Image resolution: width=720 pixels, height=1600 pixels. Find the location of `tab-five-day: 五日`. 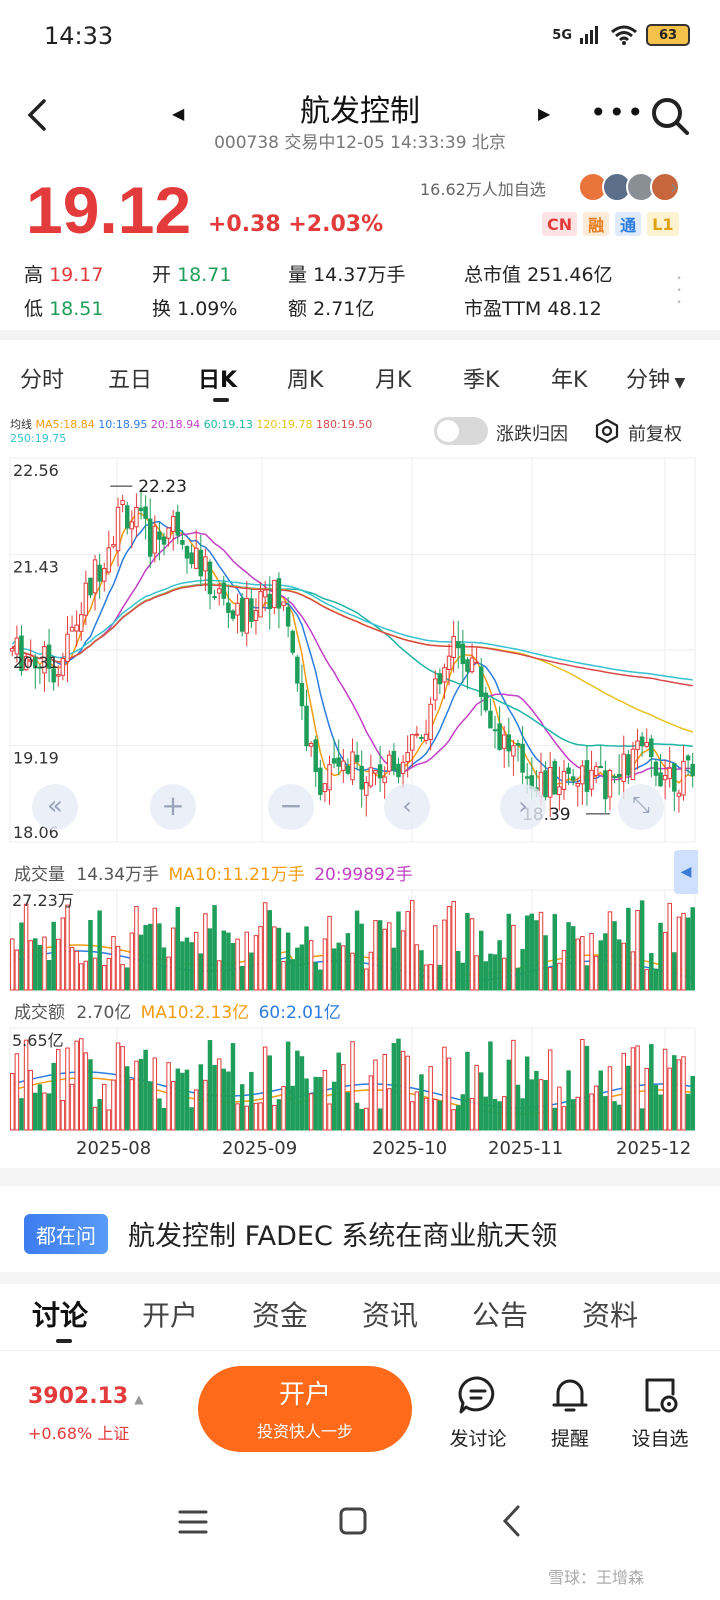

tab-five-day: 五日 is located at coordinates (130, 380).